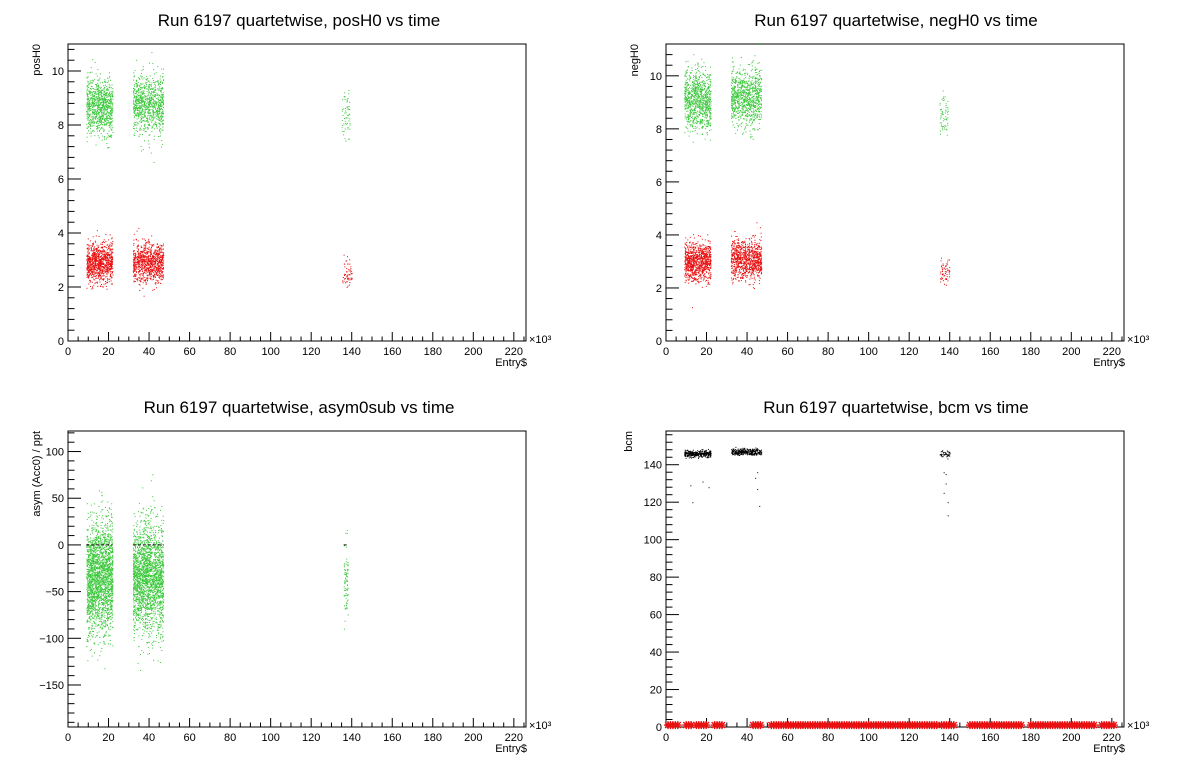 This screenshot has height=772, width=1196. I want to click on y-tick-label: 2, so click(659, 289).